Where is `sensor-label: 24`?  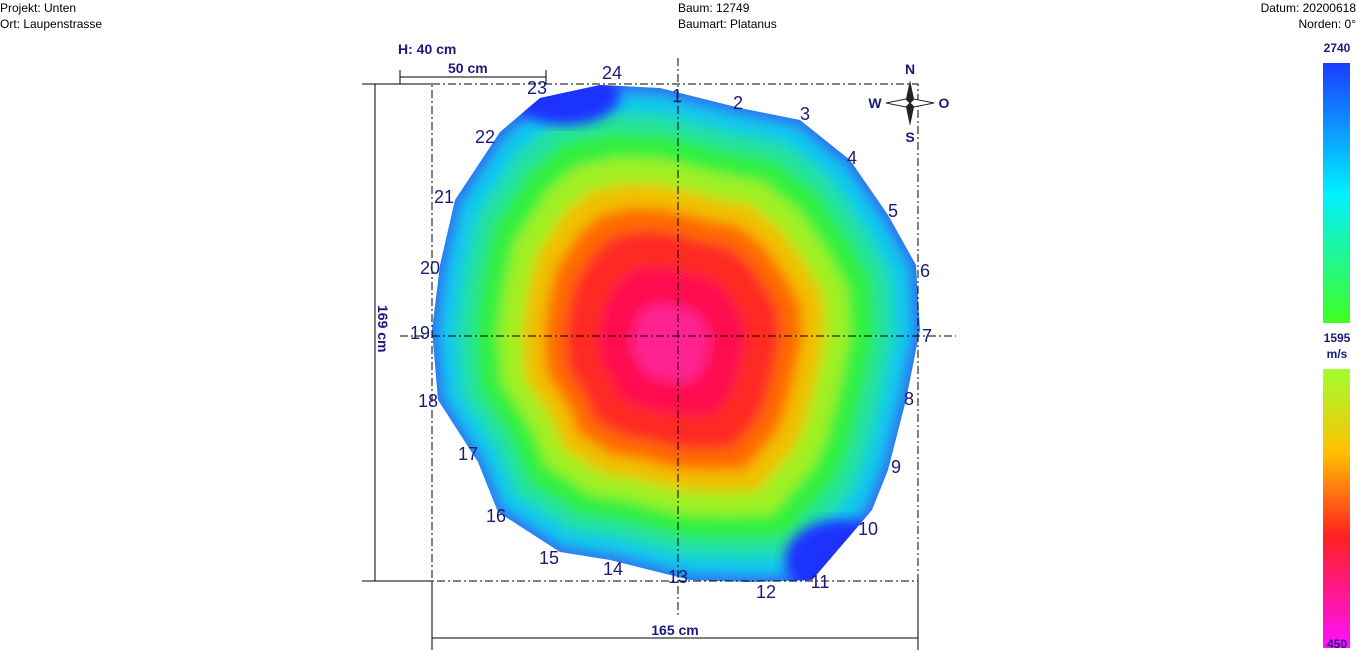 sensor-label: 24 is located at coordinates (612, 73).